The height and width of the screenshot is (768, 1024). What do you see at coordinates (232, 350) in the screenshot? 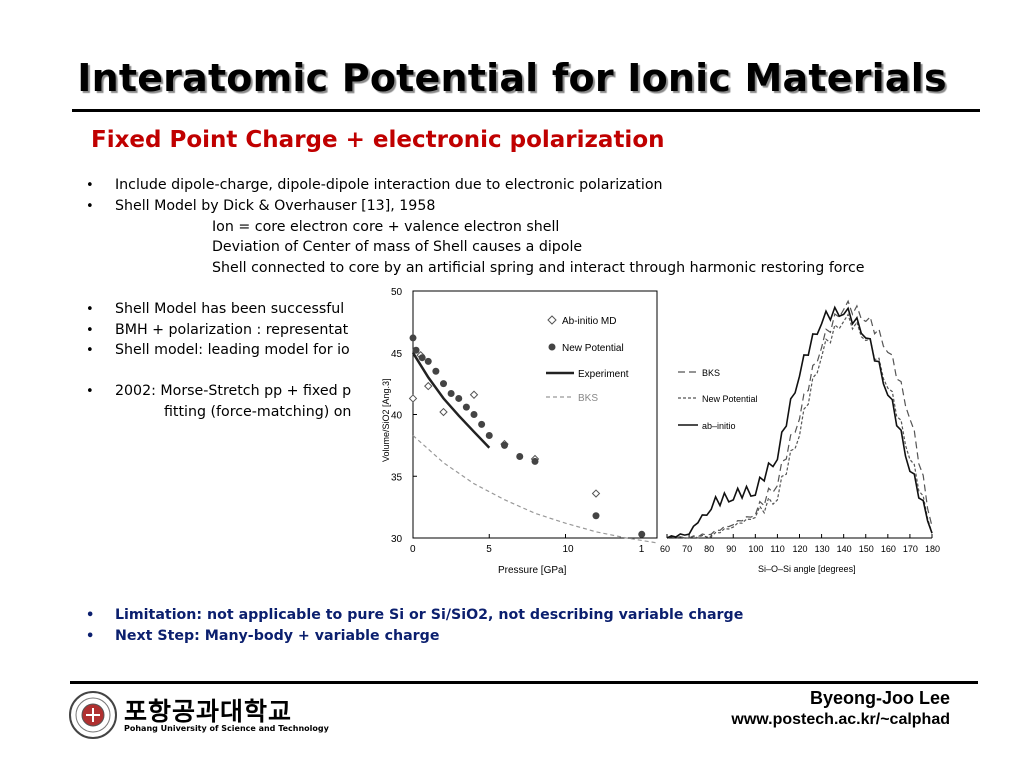
I see `bullet-text: Shell model: leading model for io` at bounding box center [232, 350].